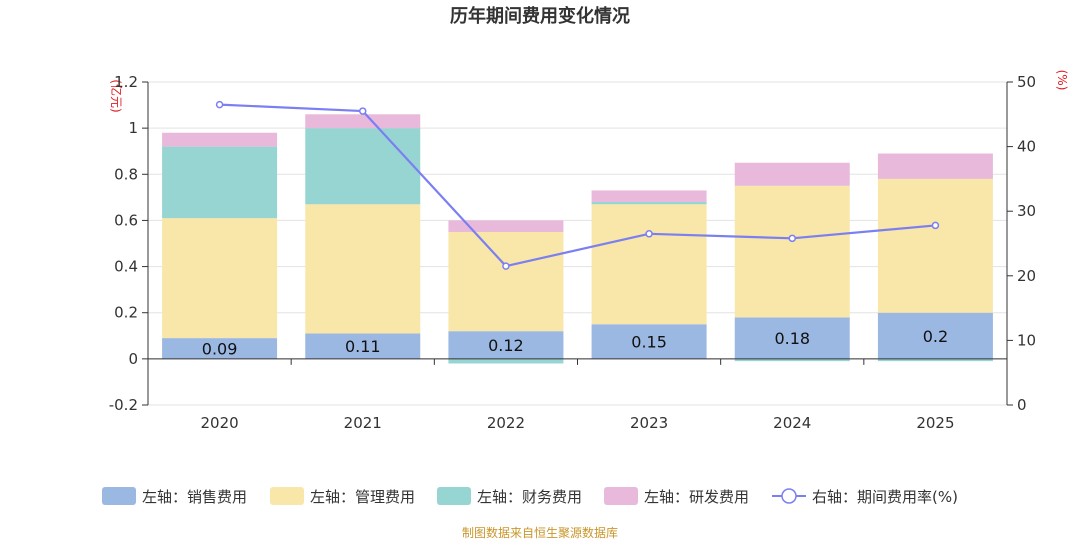 The height and width of the screenshot is (540, 1080). I want to click on data-label: 0.12, so click(506, 345).